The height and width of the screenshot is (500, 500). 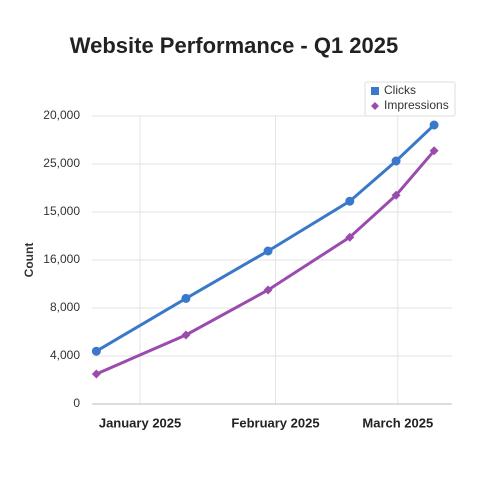 What do you see at coordinates (65, 307) in the screenshot?
I see `y-tick-label: 8,000` at bounding box center [65, 307].